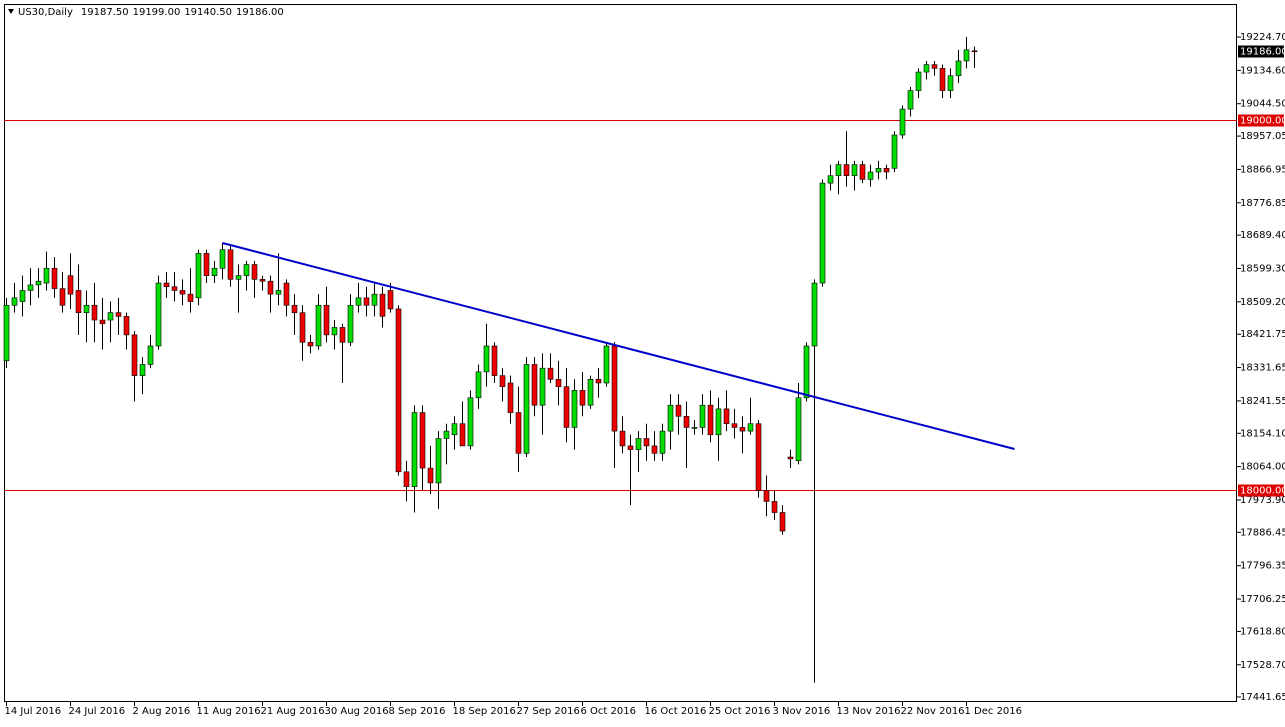 Image resolution: width=1285 pixels, height=727 pixels. What do you see at coordinates (1262, 631) in the screenshot?
I see `y-tick-label: 17618.80` at bounding box center [1262, 631].